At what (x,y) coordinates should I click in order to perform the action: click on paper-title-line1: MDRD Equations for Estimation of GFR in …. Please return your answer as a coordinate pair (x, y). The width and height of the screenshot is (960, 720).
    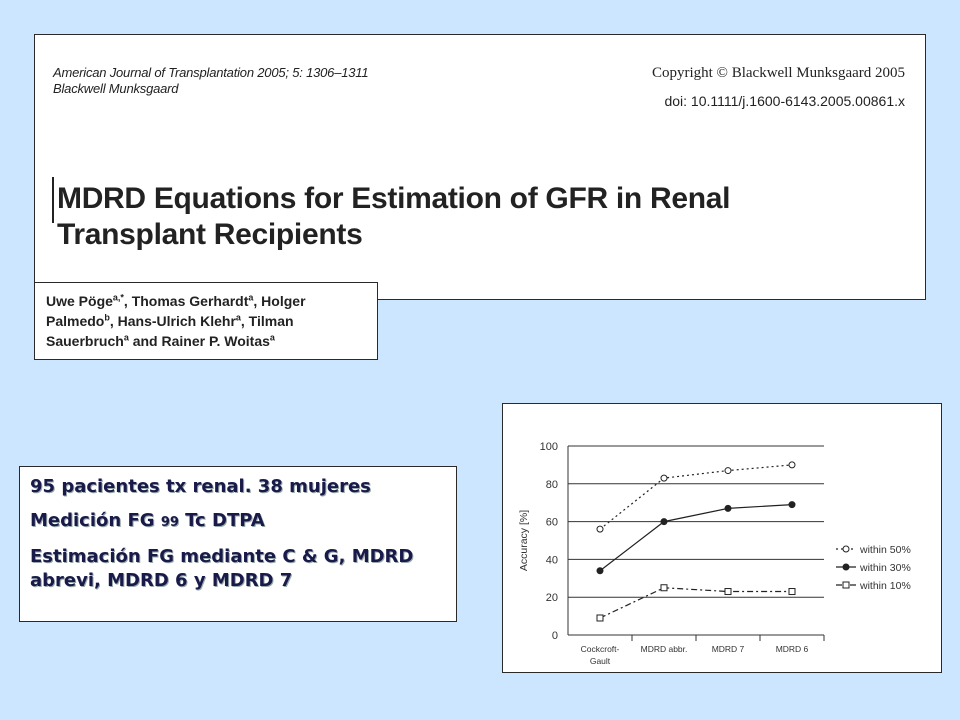
    Looking at the image, I should click on (394, 198).